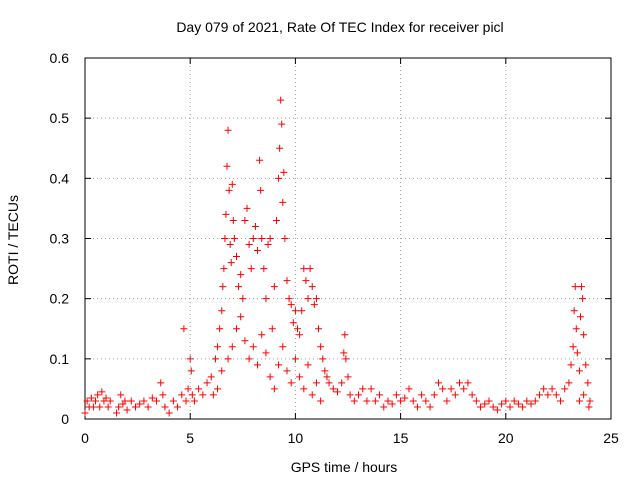 This screenshot has height=485, width=640. I want to click on y-axis-label: ROTI / TECUs, so click(13, 240).